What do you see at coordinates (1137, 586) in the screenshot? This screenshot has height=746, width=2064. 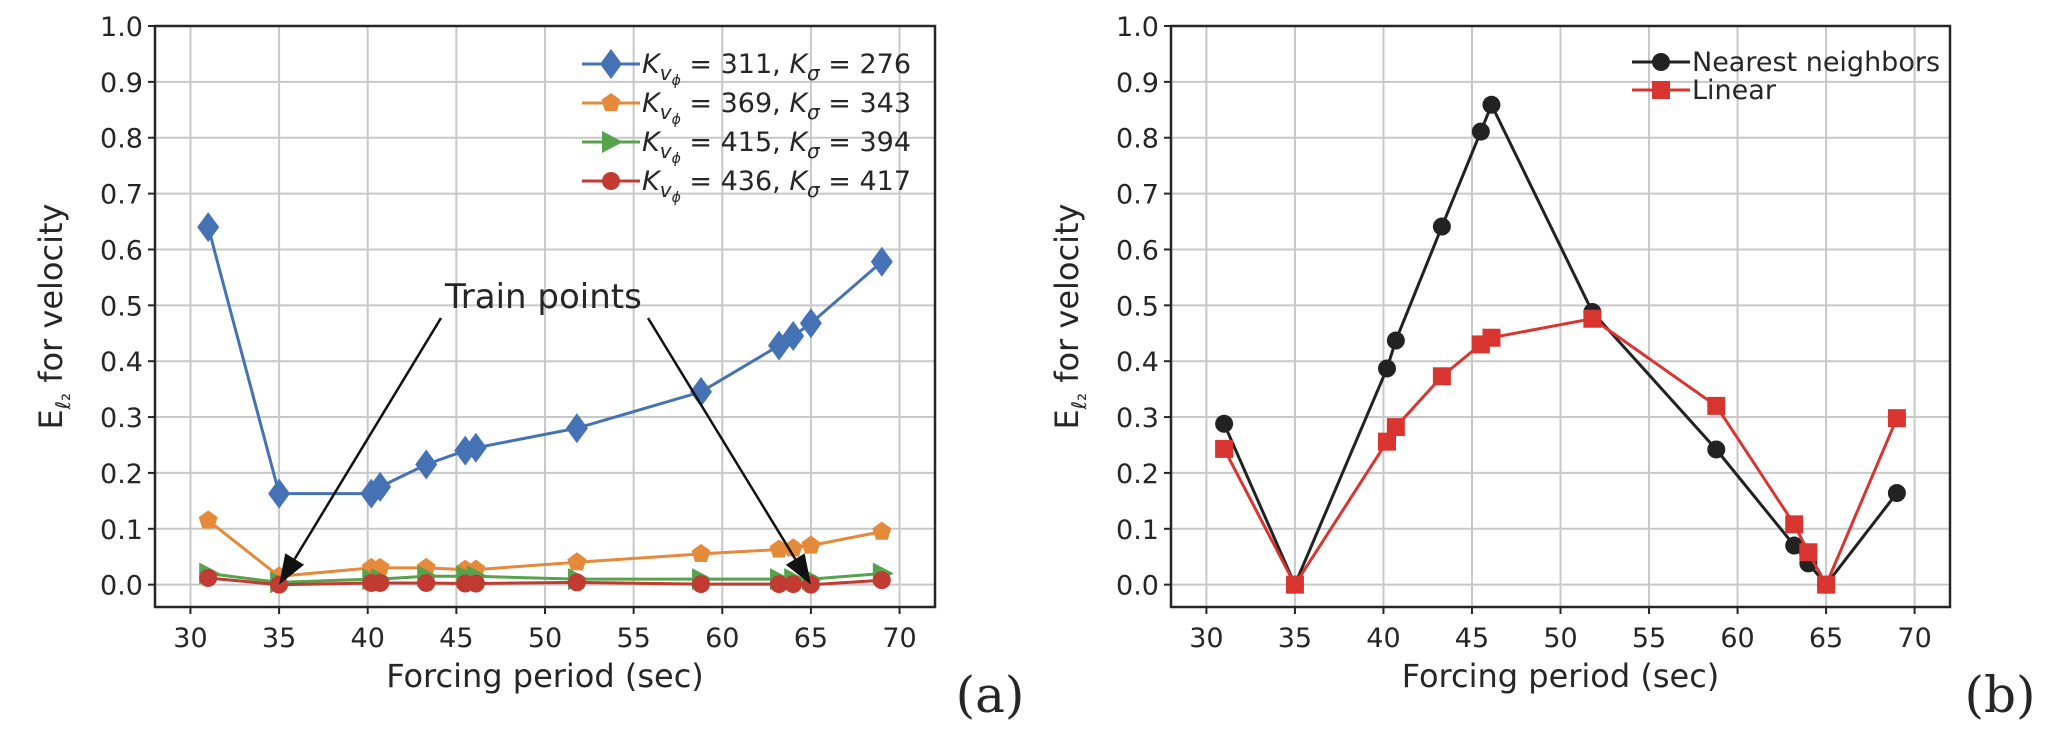 I see `y-tick-label: 0.0` at bounding box center [1137, 586].